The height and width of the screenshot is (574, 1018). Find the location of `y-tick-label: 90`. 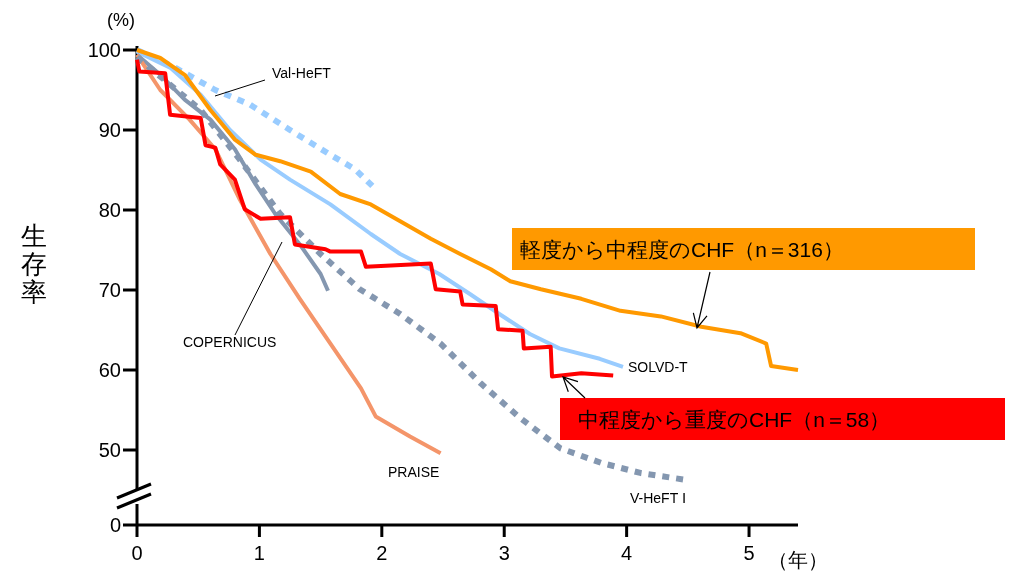

y-tick-label: 90 is located at coordinates (109, 130).